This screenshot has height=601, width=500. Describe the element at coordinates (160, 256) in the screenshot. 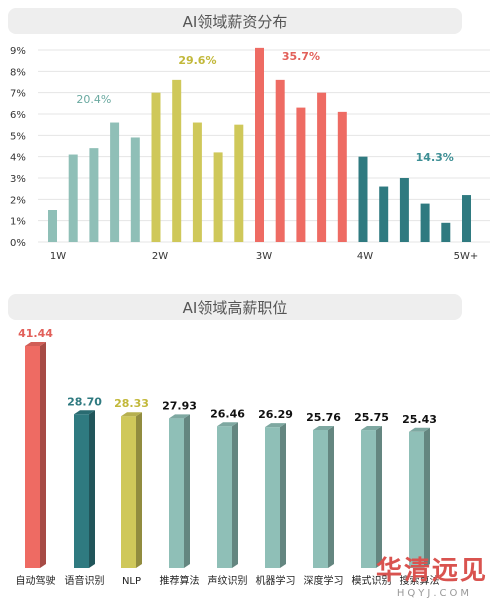

I see `x-tick-label: 2W` at that location.